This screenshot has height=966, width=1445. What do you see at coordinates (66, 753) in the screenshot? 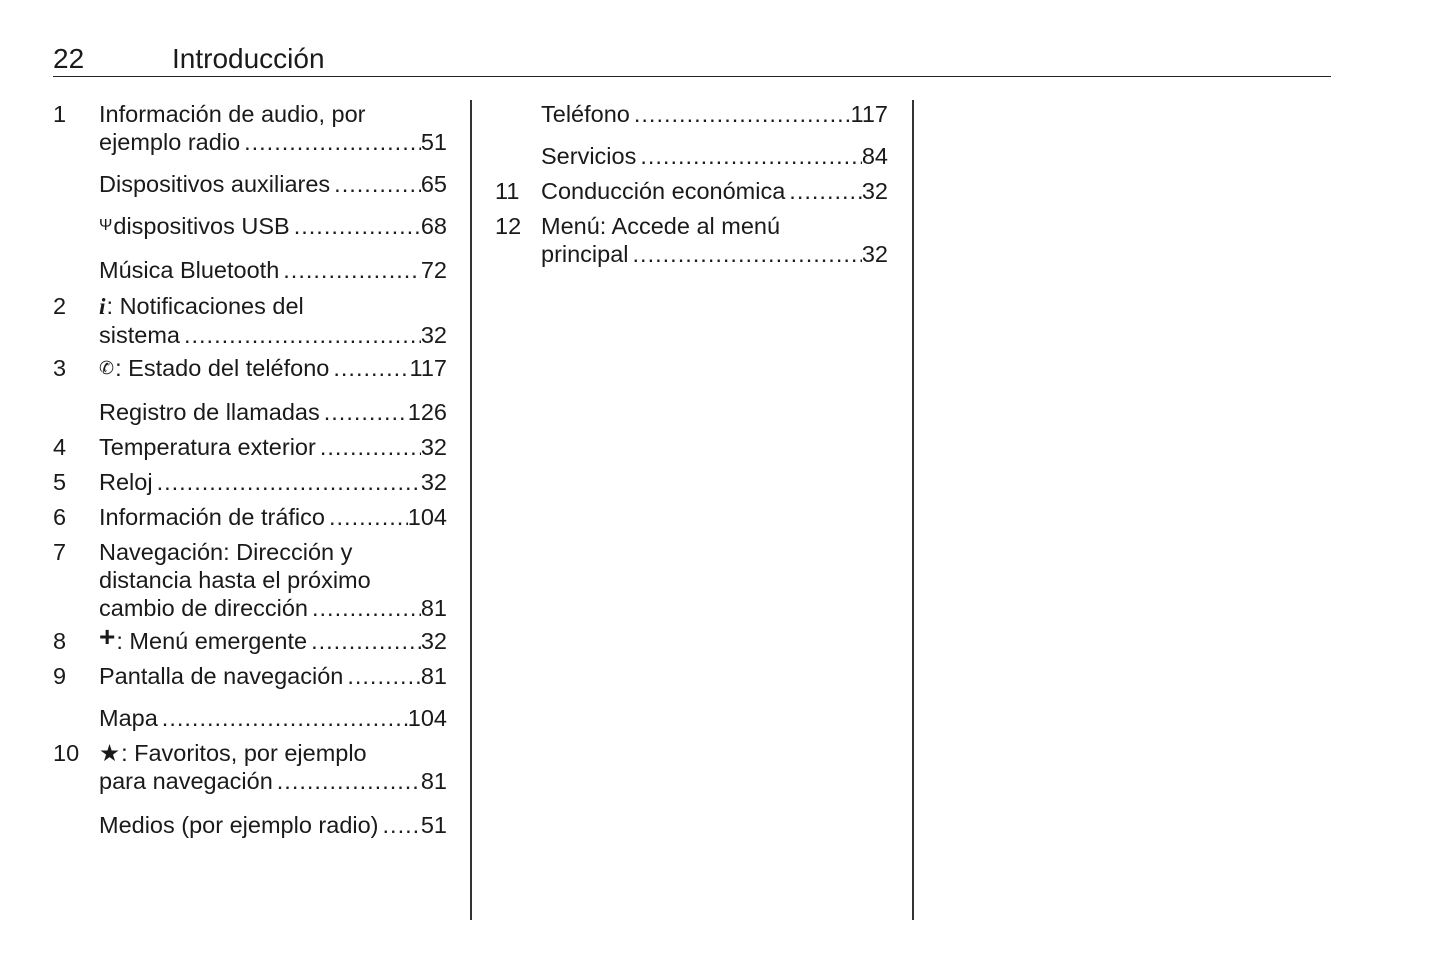
I see `entry-number: 10` at bounding box center [66, 753].